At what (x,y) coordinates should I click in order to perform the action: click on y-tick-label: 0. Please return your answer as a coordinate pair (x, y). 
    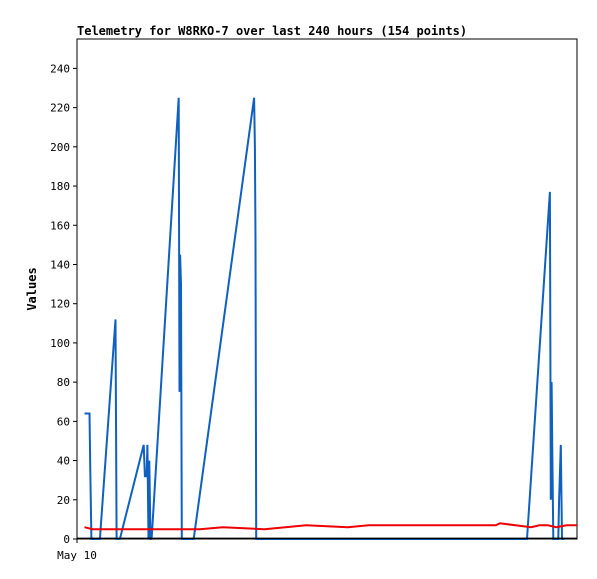
    Looking at the image, I should click on (66, 539).